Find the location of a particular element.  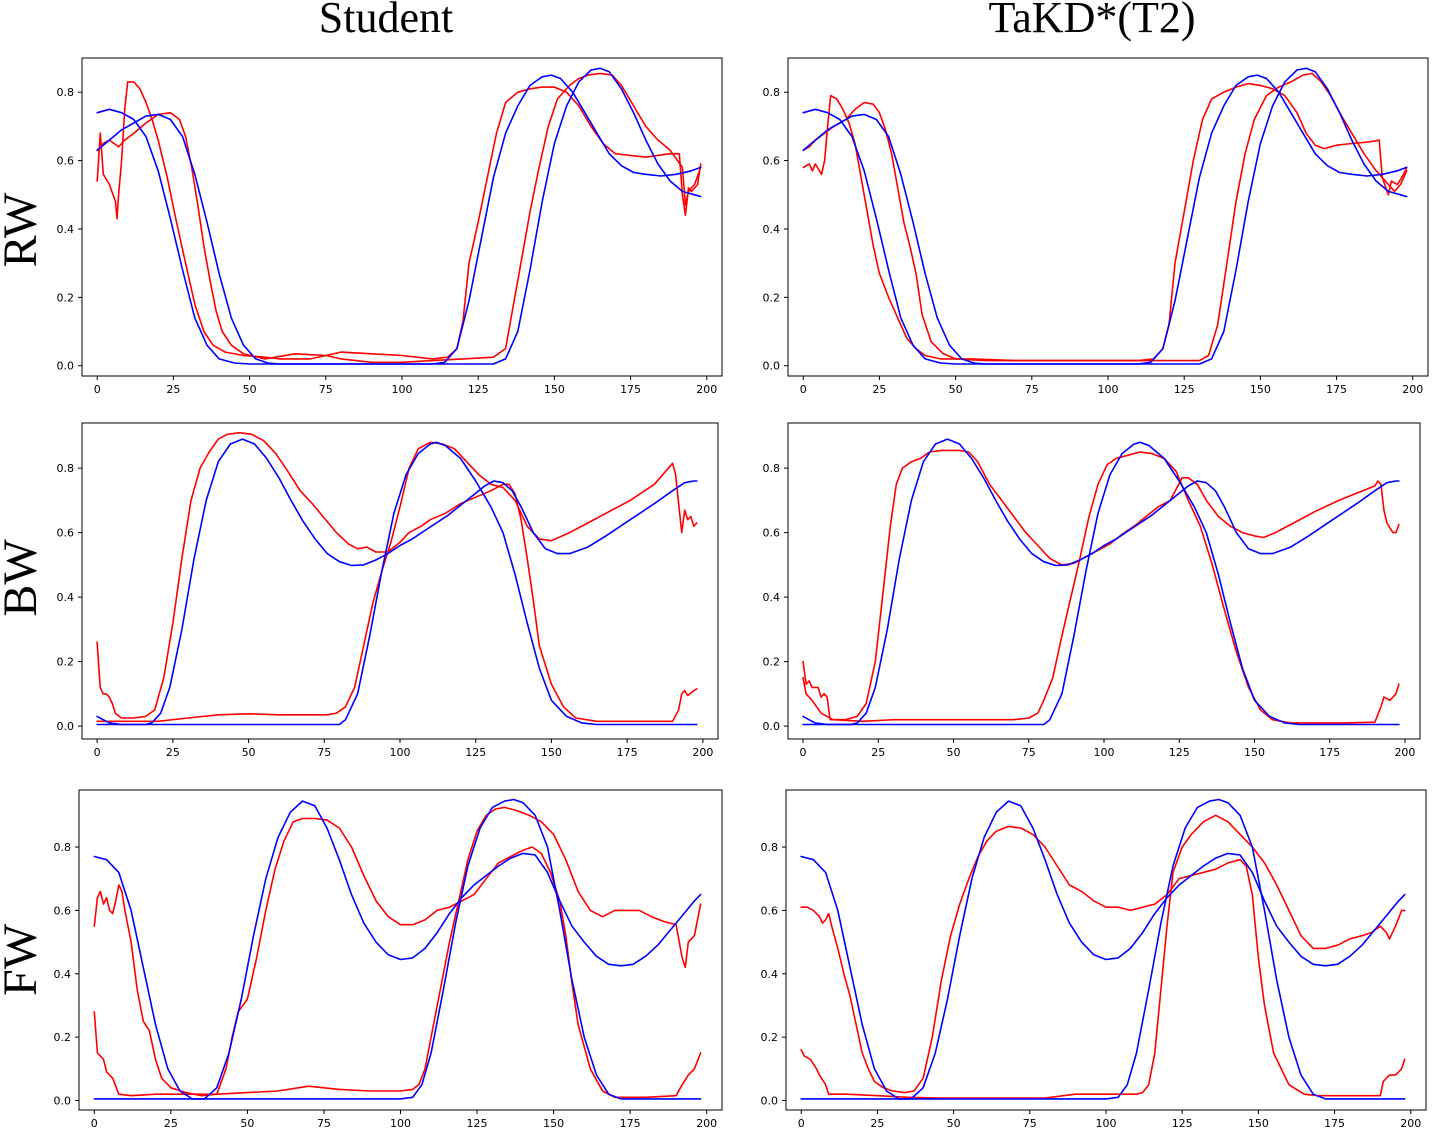

row-label-fw: FW is located at coordinates (23, 959).